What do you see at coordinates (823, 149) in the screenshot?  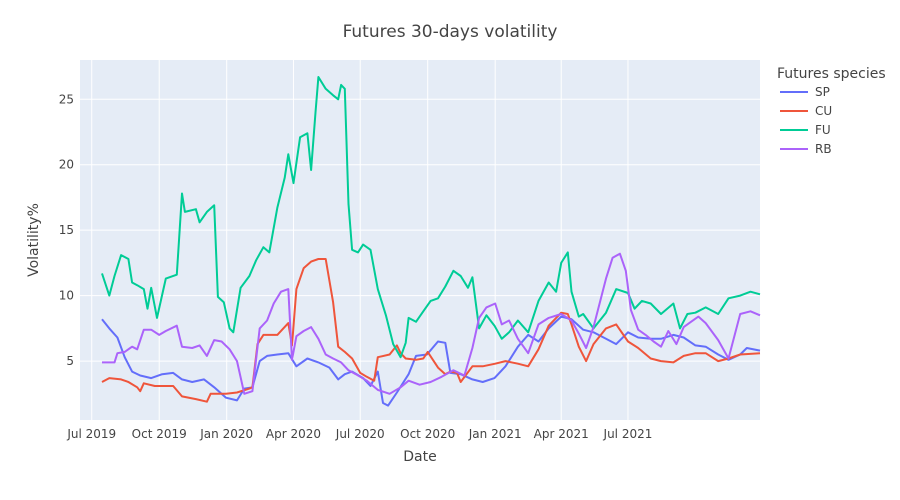 I see `legend-label: RB` at bounding box center [823, 149].